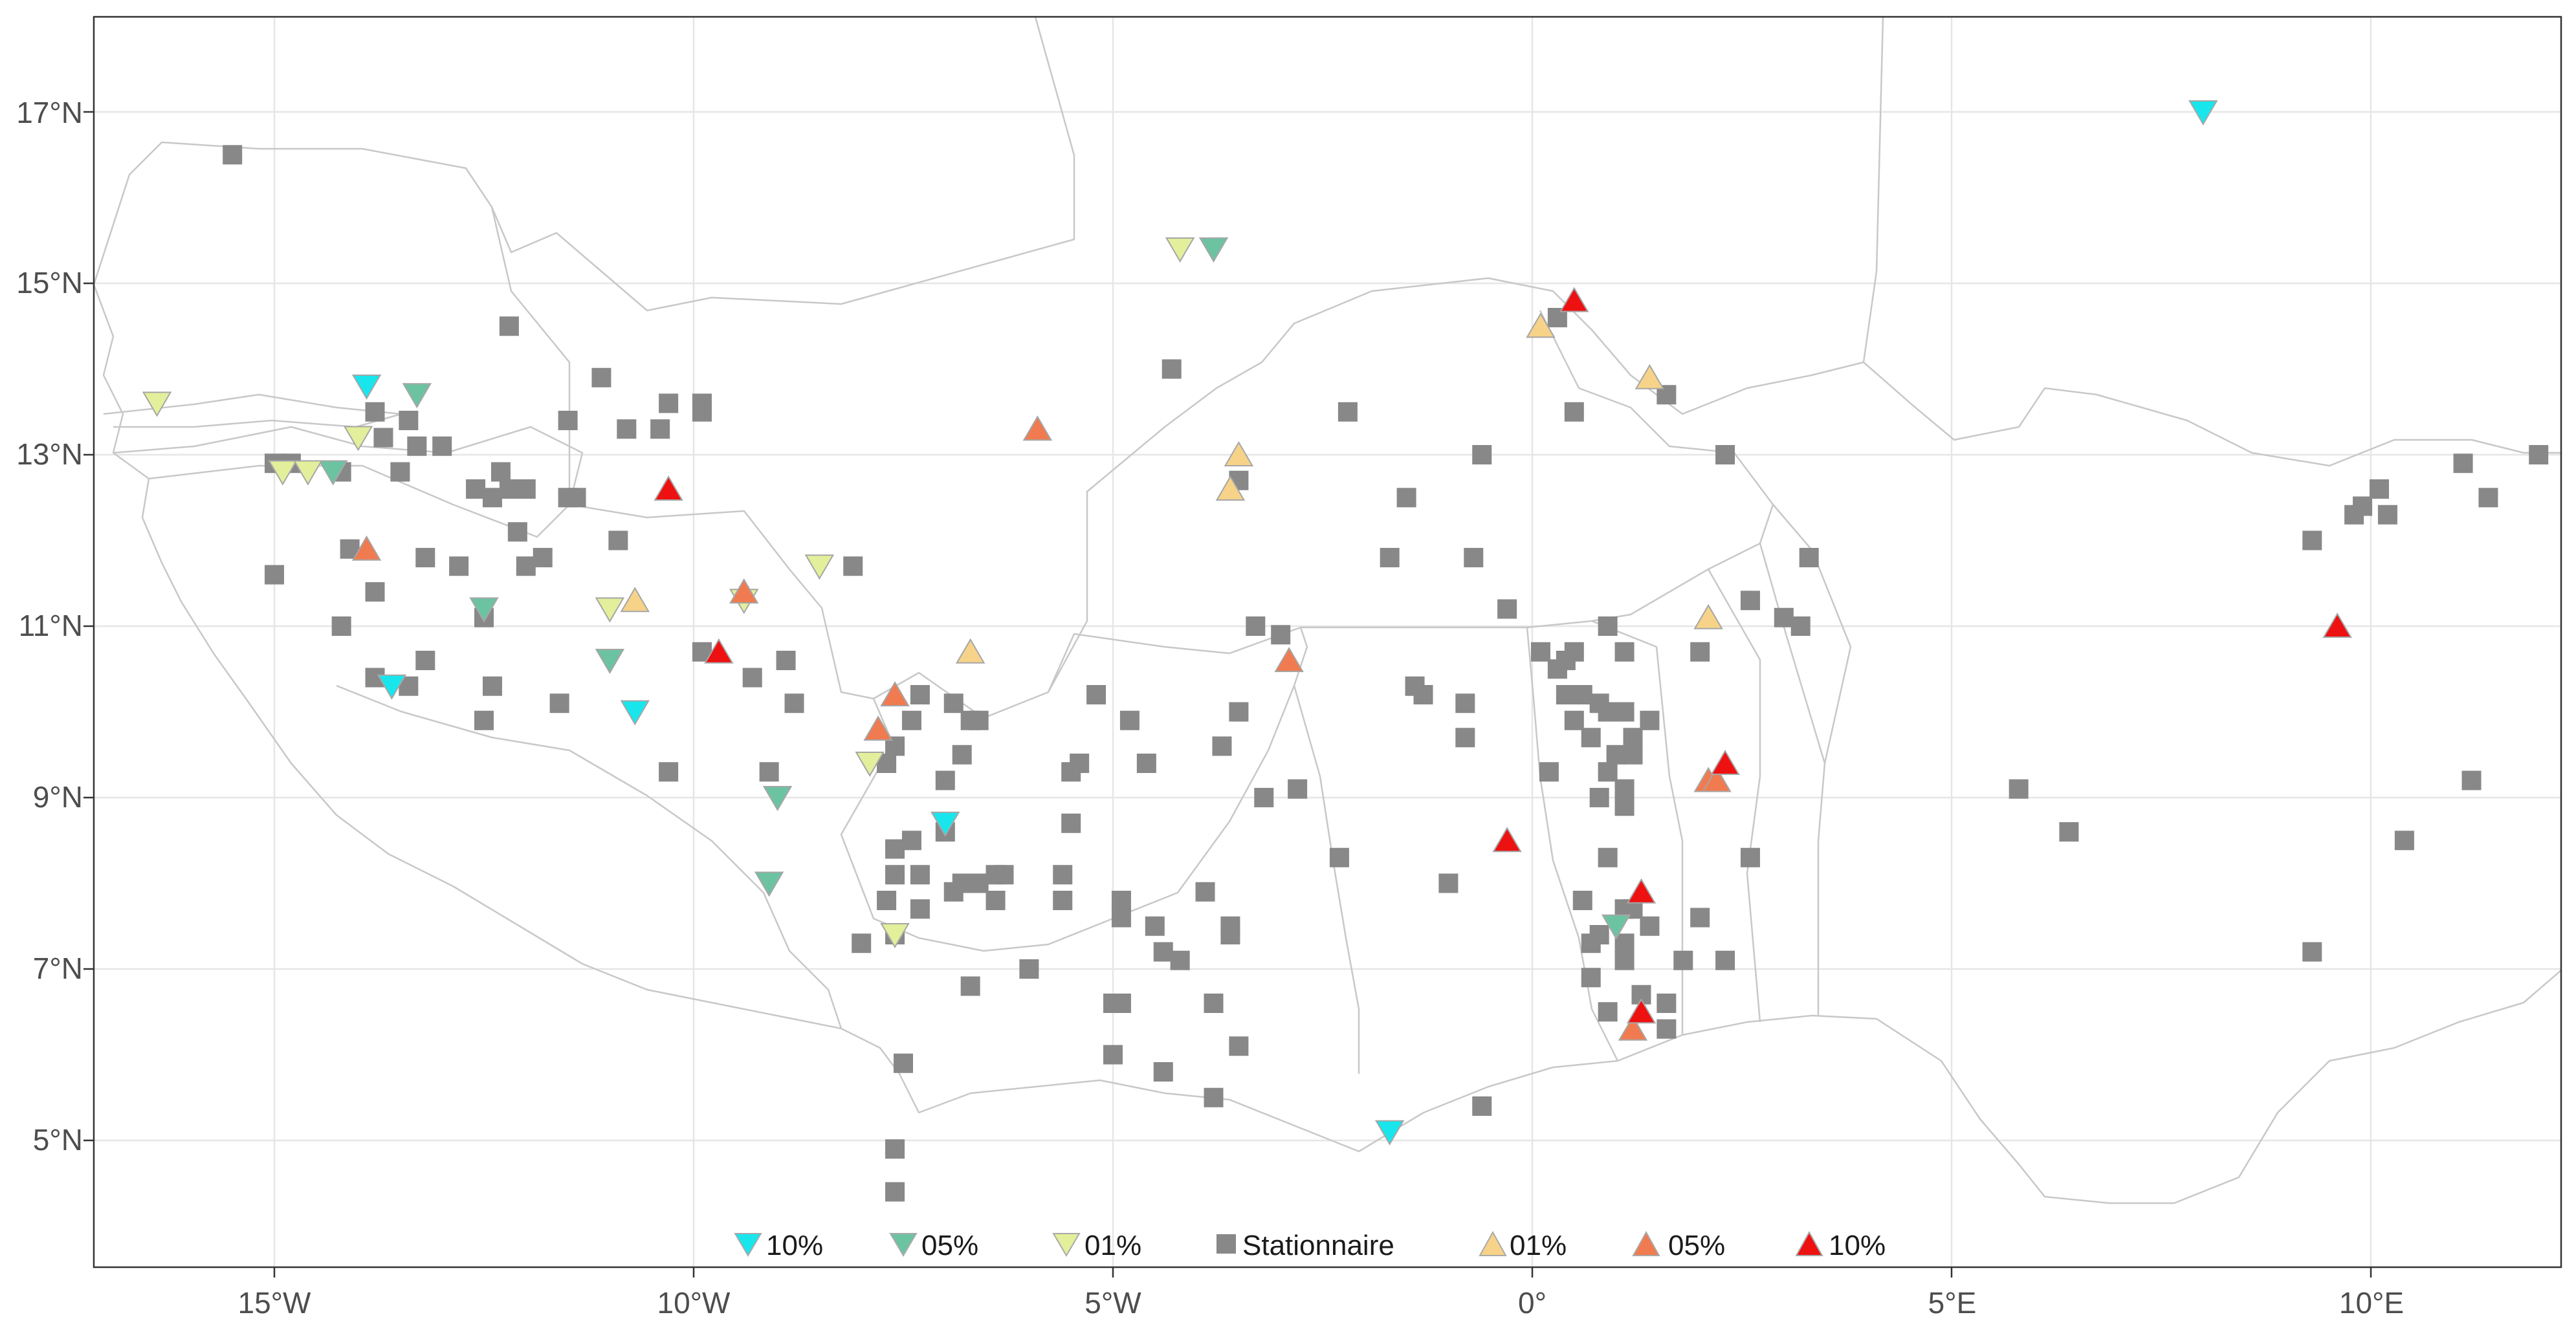 The height and width of the screenshot is (1328, 2576). Describe the element at coordinates (1697, 1245) in the screenshot. I see `legend-label-up-05: 05%` at that location.